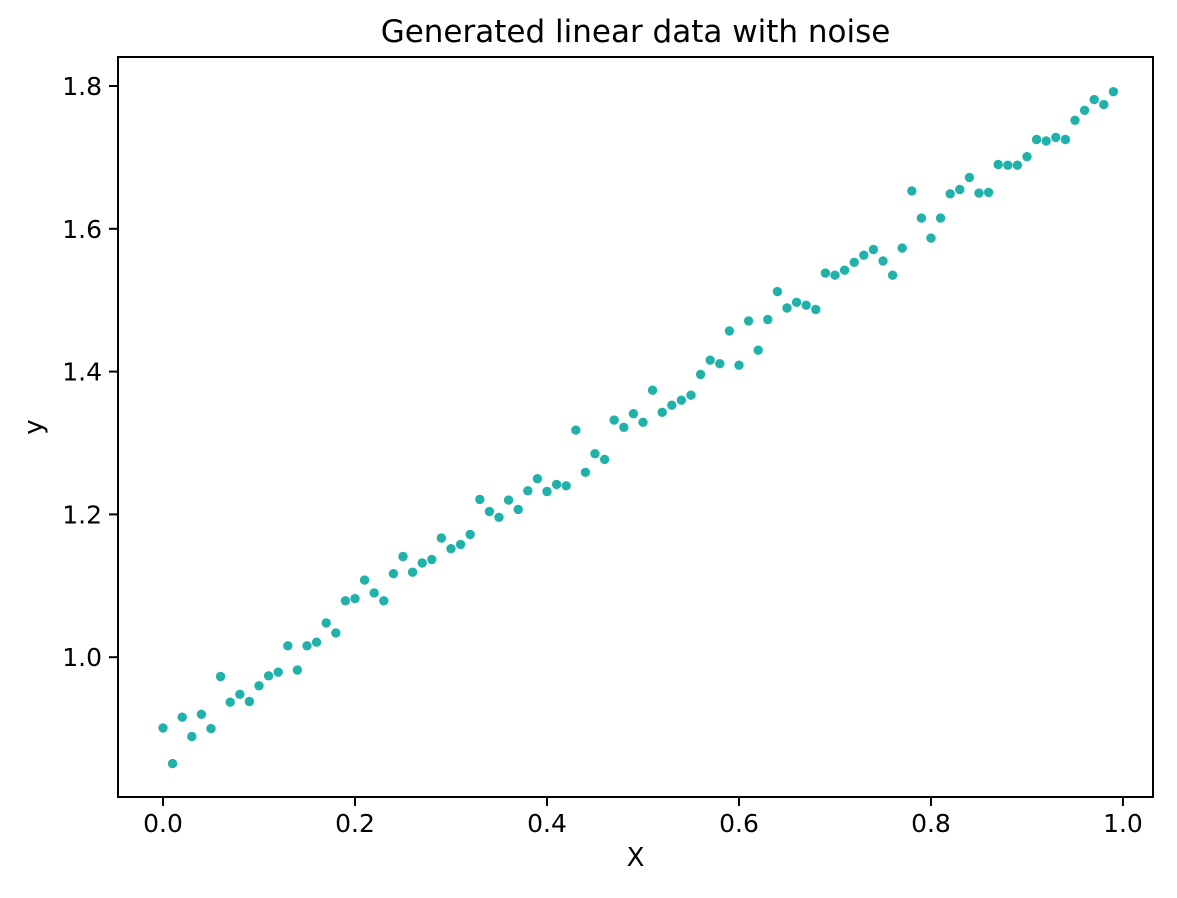  I want to click on x-tick-label: 1.0, so click(1123, 823).